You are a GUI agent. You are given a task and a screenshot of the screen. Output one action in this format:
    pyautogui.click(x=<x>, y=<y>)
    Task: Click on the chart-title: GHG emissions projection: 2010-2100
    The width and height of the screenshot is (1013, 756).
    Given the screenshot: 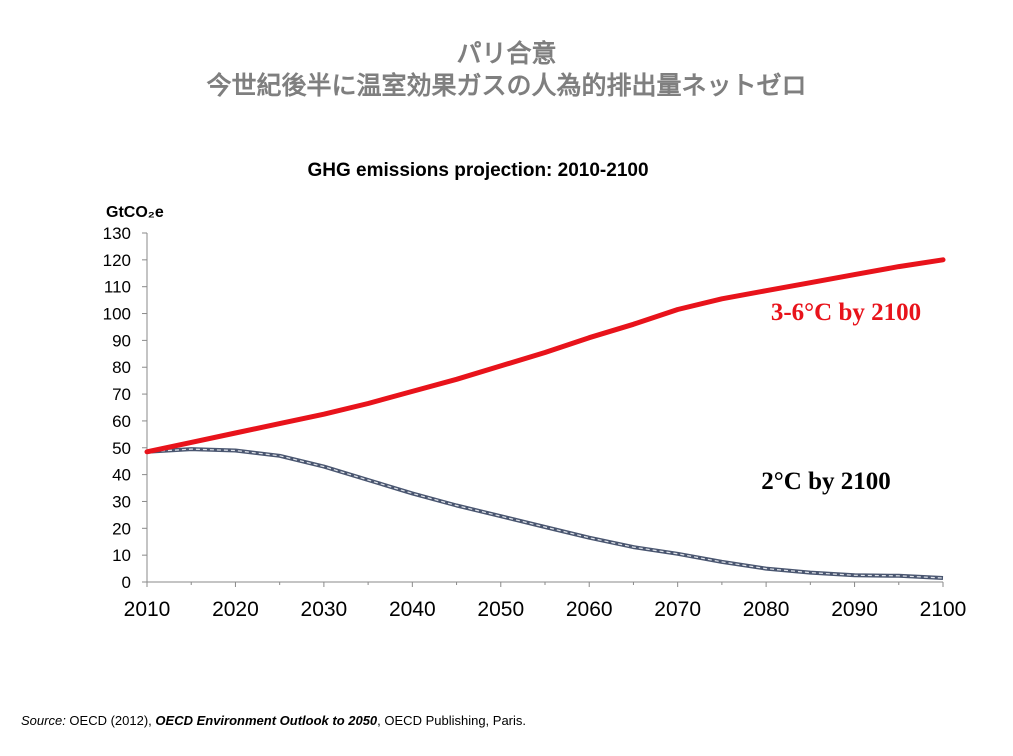 What is the action you would take?
    pyautogui.click(x=477, y=170)
    